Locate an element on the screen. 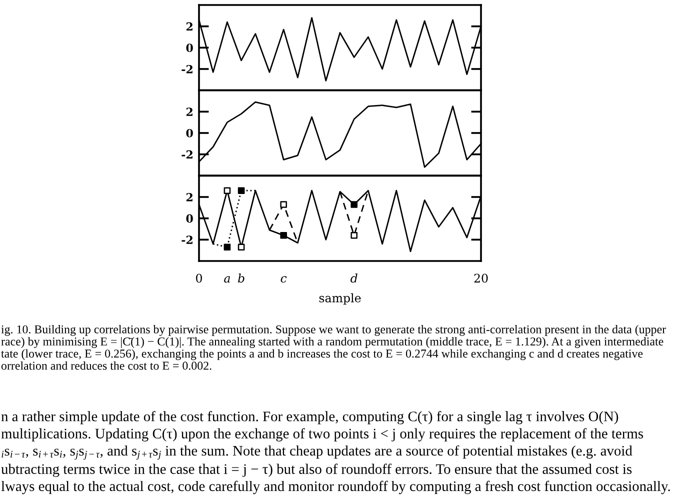  x-tick-label: c is located at coordinates (283, 279).